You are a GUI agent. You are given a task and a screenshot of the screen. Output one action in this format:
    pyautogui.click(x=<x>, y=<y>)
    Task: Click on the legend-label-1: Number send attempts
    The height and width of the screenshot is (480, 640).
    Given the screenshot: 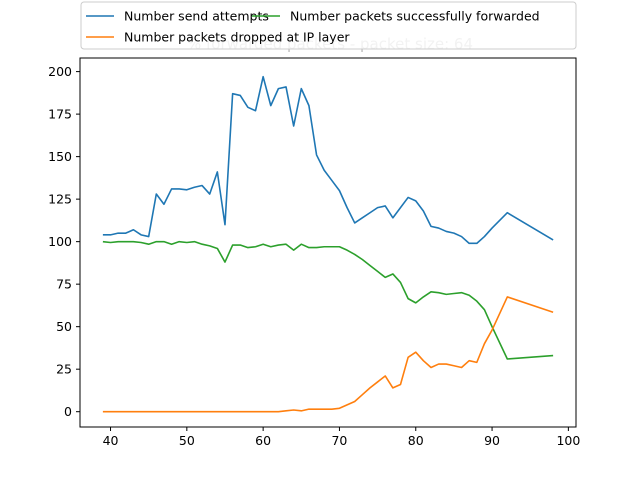 What is the action you would take?
    pyautogui.click(x=196, y=16)
    